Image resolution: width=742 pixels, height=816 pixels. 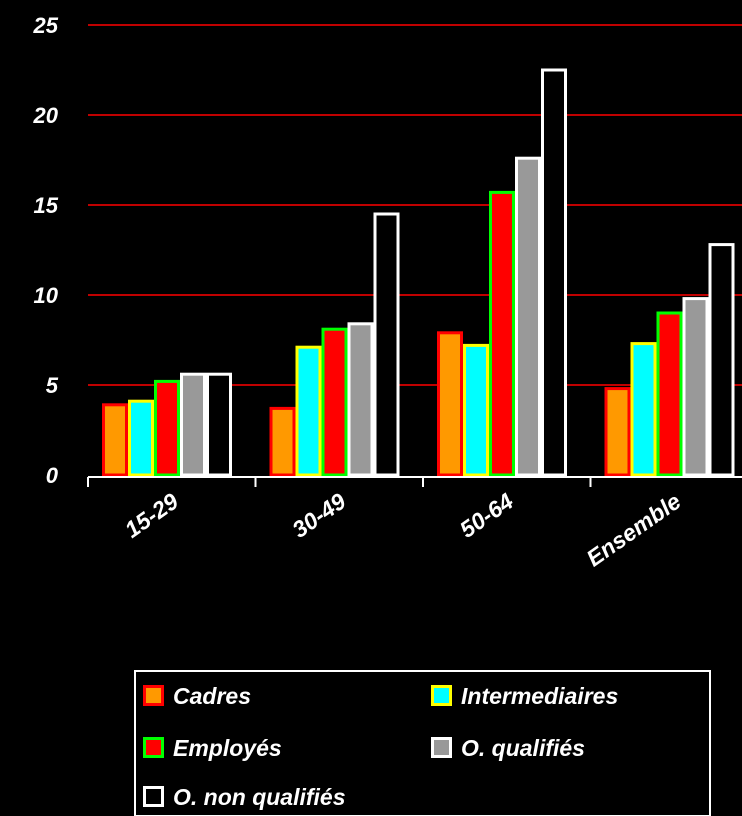 What do you see at coordinates (52, 475) in the screenshot?
I see `y-tick-label: 0` at bounding box center [52, 475].